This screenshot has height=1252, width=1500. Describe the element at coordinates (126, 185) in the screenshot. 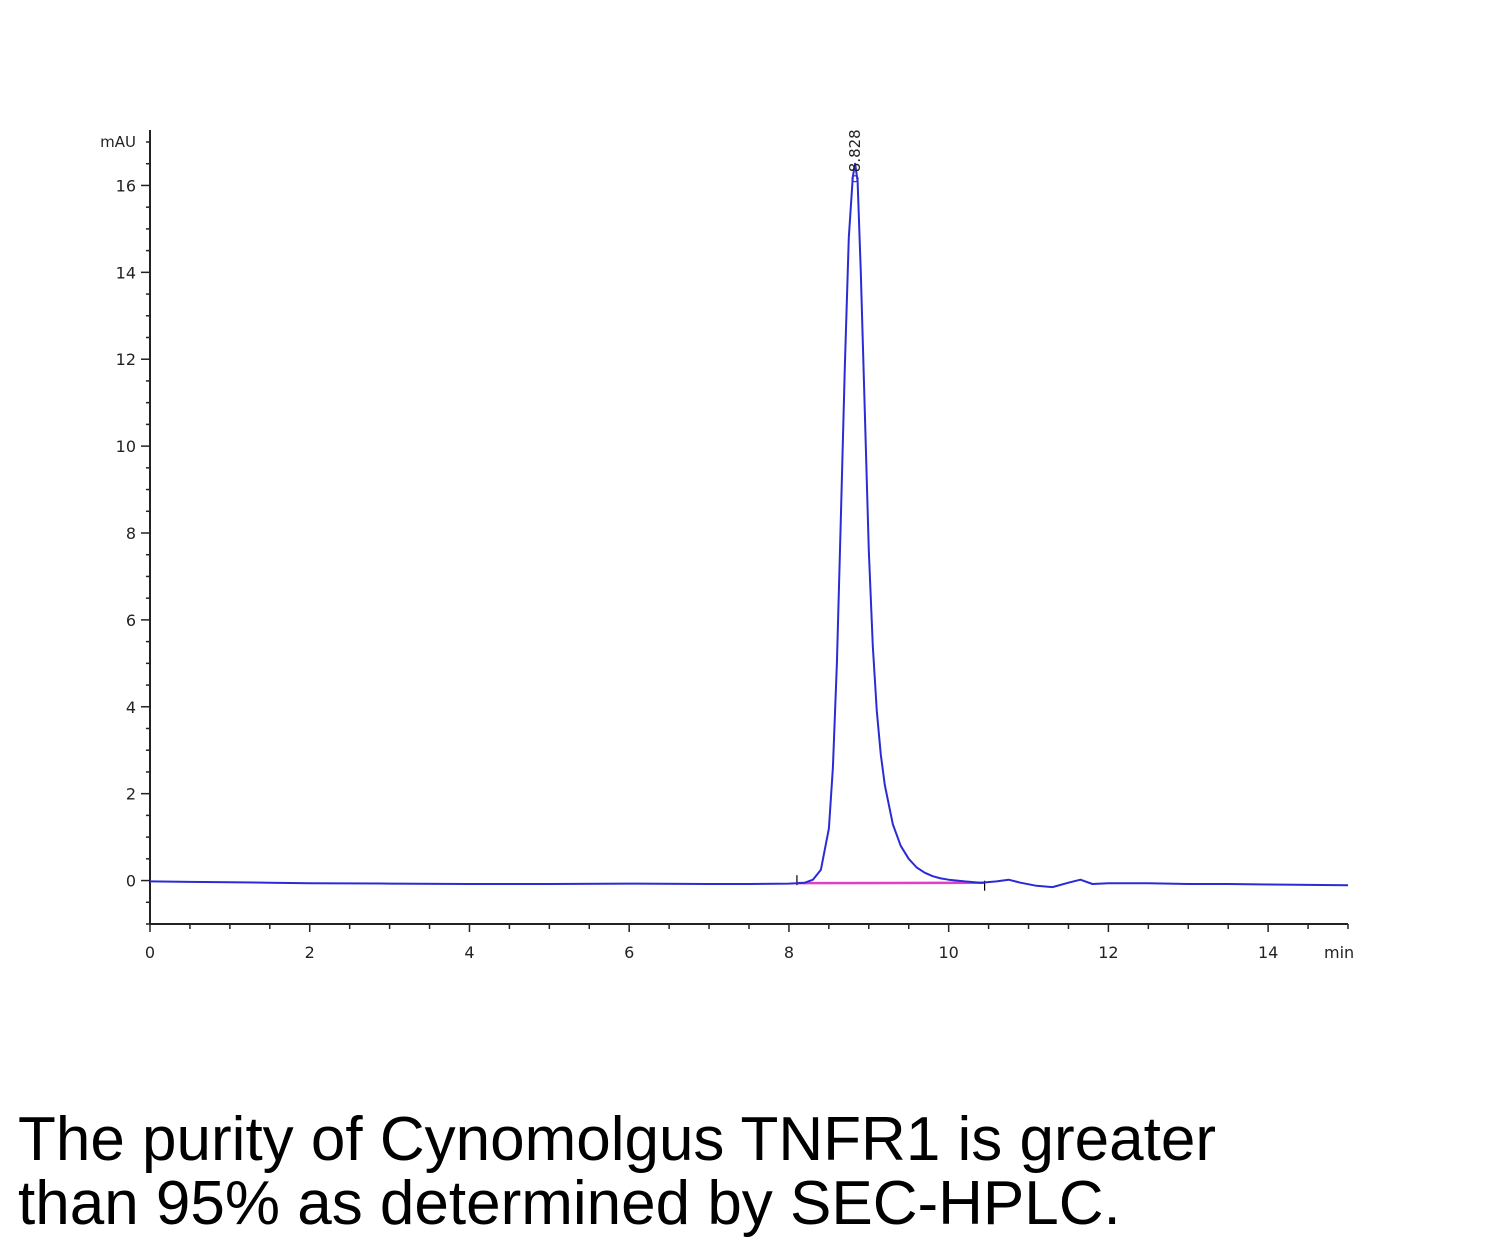

I see `y-tick-label: 16` at that location.